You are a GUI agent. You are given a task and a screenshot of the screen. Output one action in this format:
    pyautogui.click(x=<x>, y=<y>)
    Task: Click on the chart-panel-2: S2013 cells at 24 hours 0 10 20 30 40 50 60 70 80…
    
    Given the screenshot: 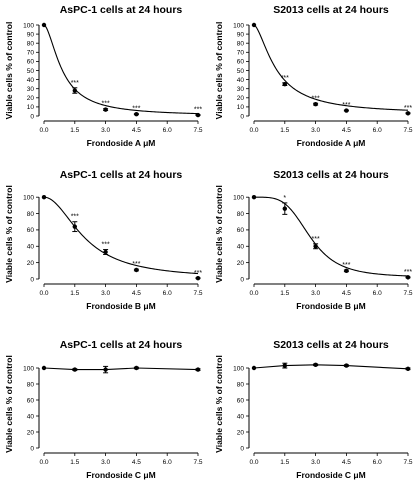 What is the action you would take?
    pyautogui.click(x=313, y=76)
    